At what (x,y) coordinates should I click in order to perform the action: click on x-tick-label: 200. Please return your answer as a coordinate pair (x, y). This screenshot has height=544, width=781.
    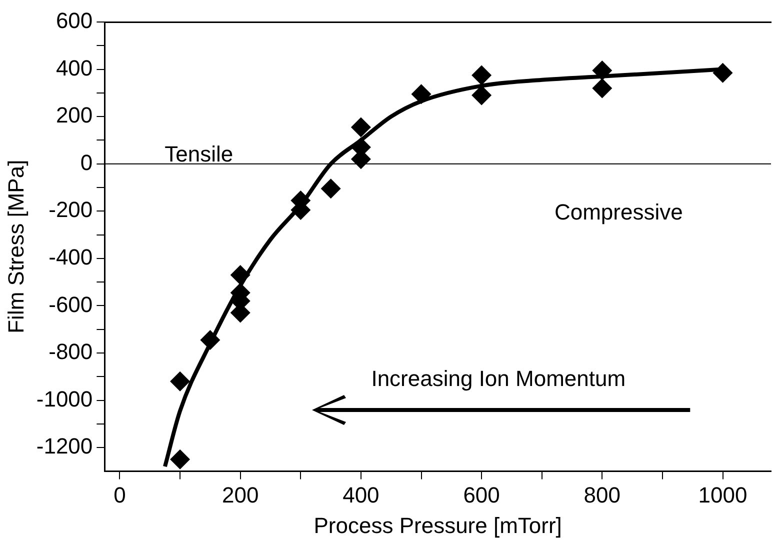
    Looking at the image, I should click on (240, 495).